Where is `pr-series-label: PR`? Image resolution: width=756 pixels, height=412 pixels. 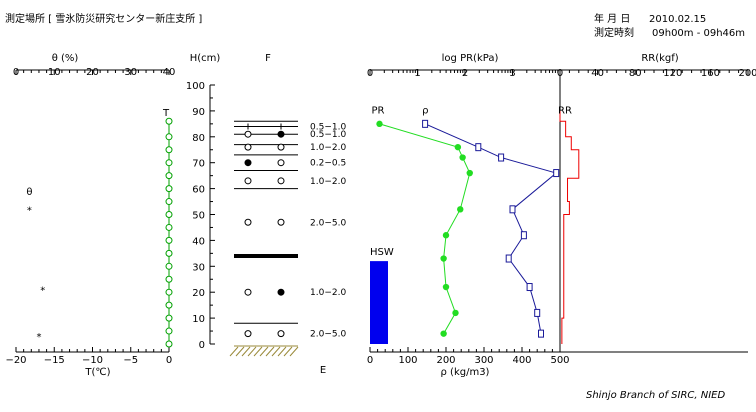
pr-series-label: PR is located at coordinates (378, 110).